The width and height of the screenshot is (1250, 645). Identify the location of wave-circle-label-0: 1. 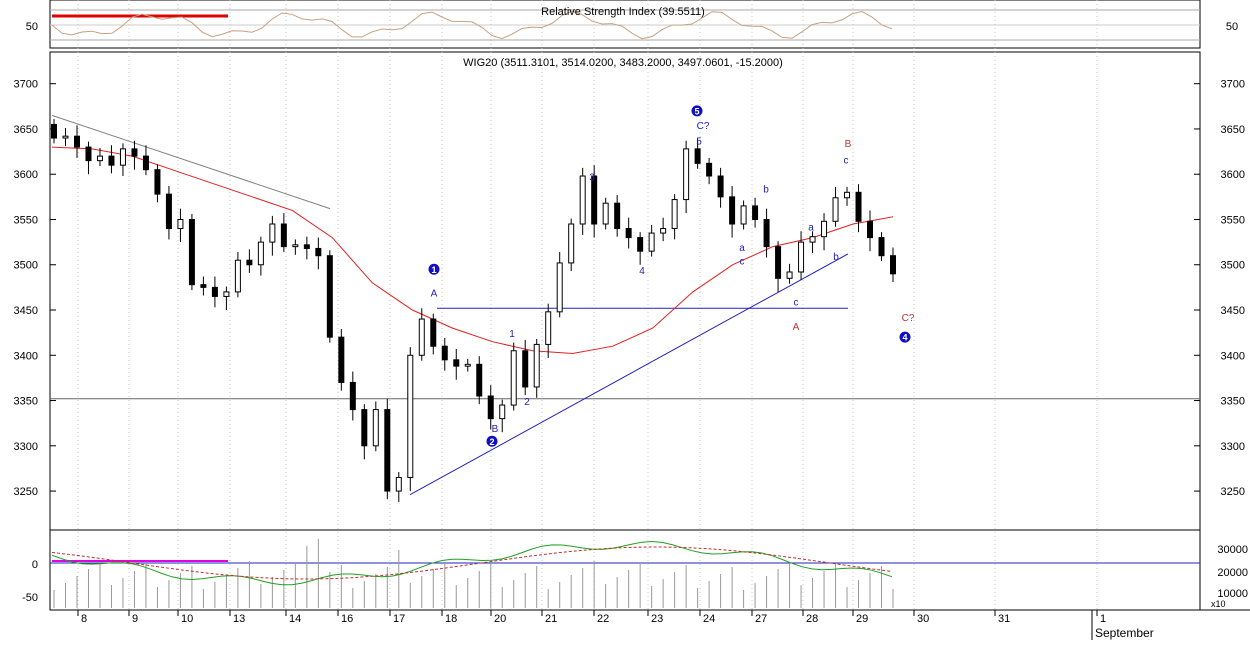
(433, 270).